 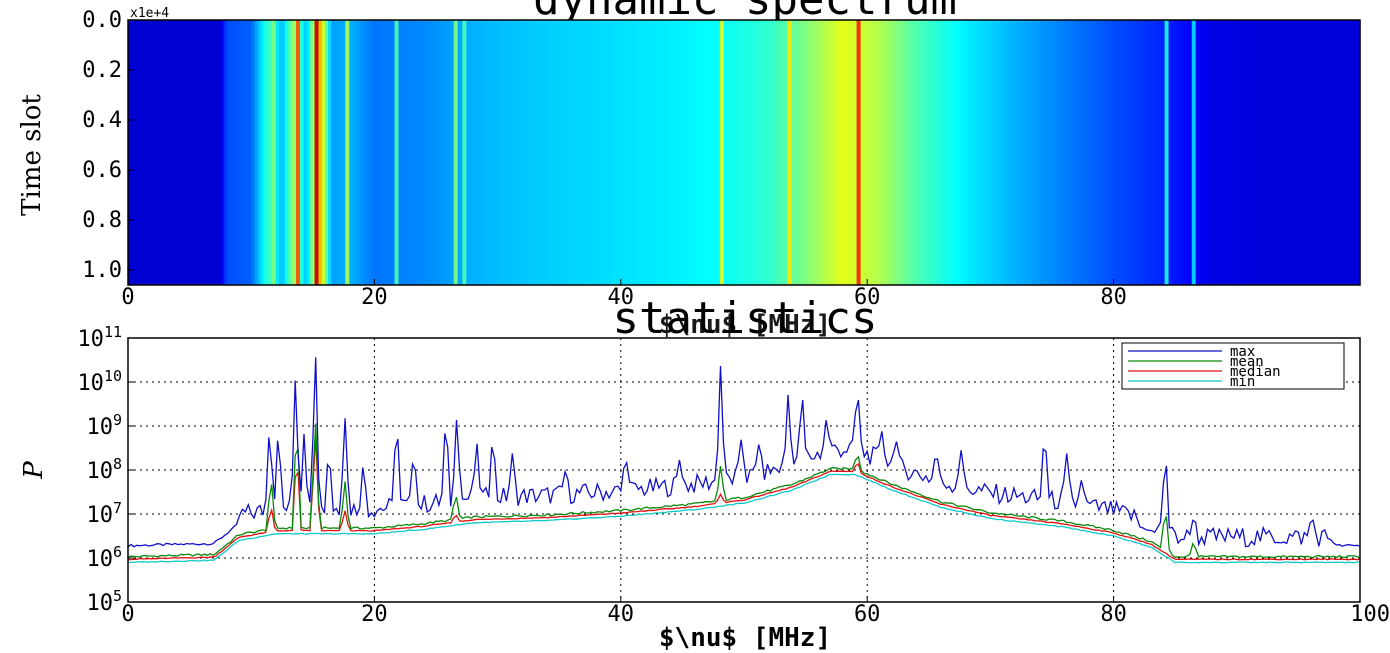 What do you see at coordinates (127, 614) in the screenshot?
I see `x-tick-label: 0` at bounding box center [127, 614].